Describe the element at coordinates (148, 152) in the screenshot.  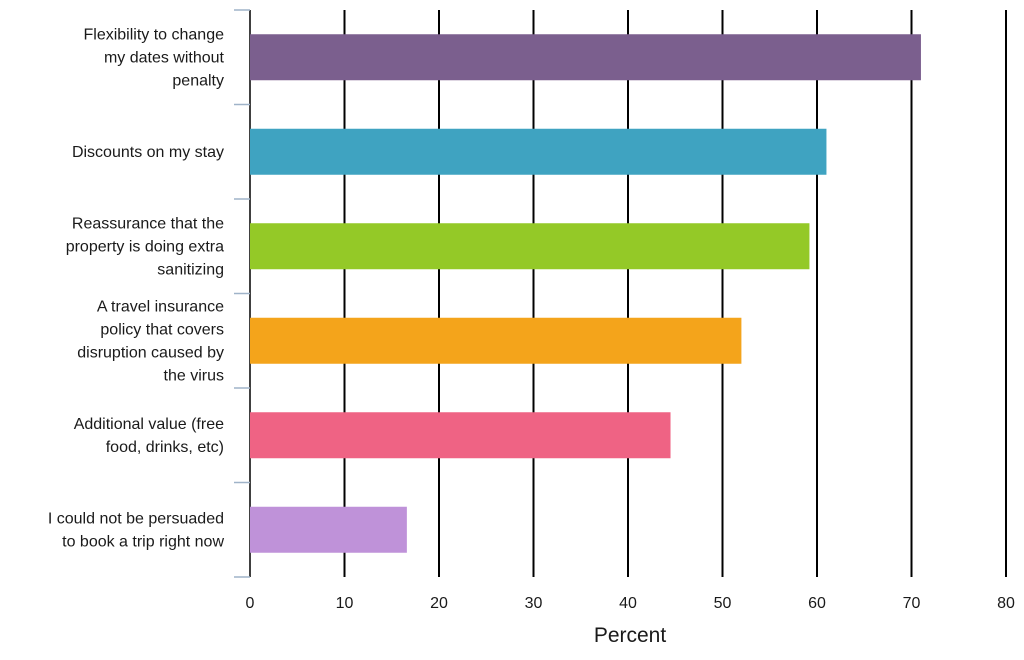
I see `category-label-2: Discounts on my stay` at that location.